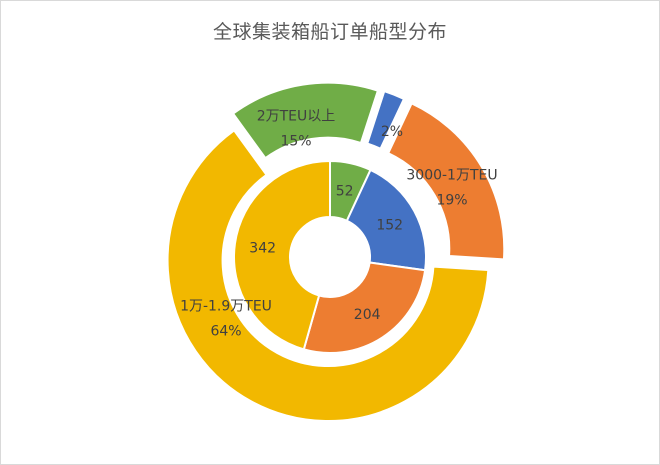 The width and height of the screenshot is (660, 465). What do you see at coordinates (367, 315) in the screenshot?
I see `inner-slice-label: 204` at bounding box center [367, 315].